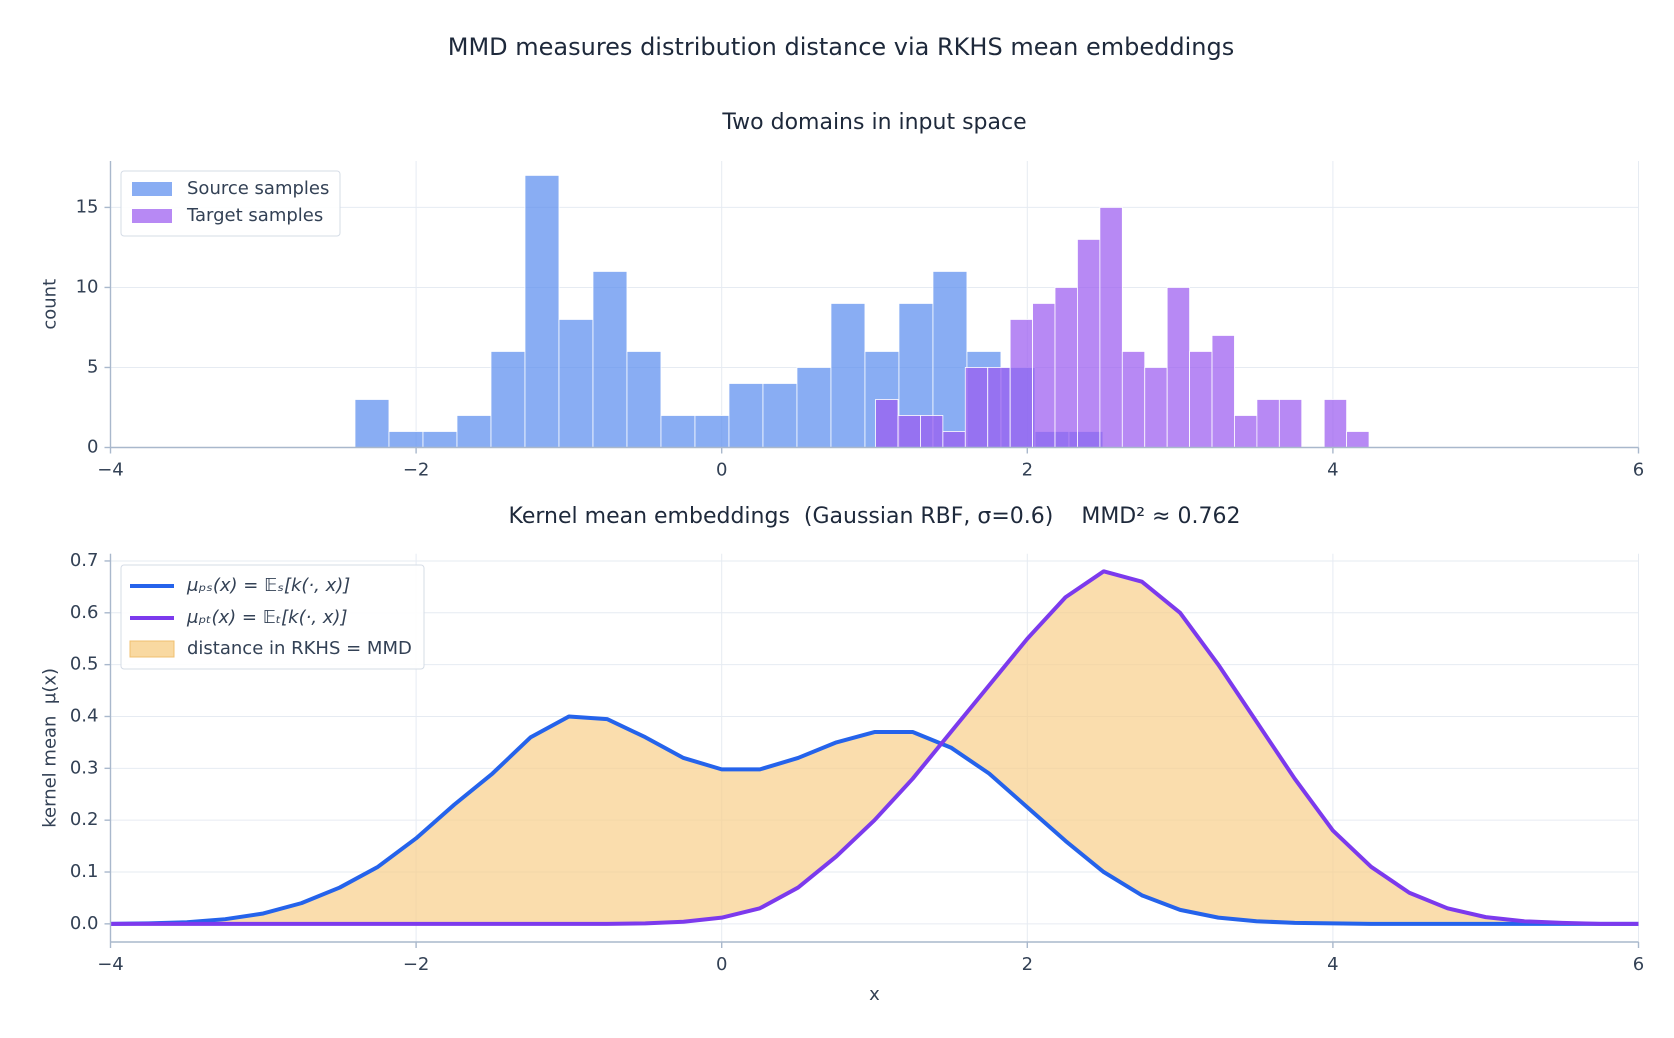 Image resolution: width=1674 pixels, height=1038 pixels. Describe the element at coordinates (254, 215) in the screenshot. I see `legend-label: Target samples` at that location.